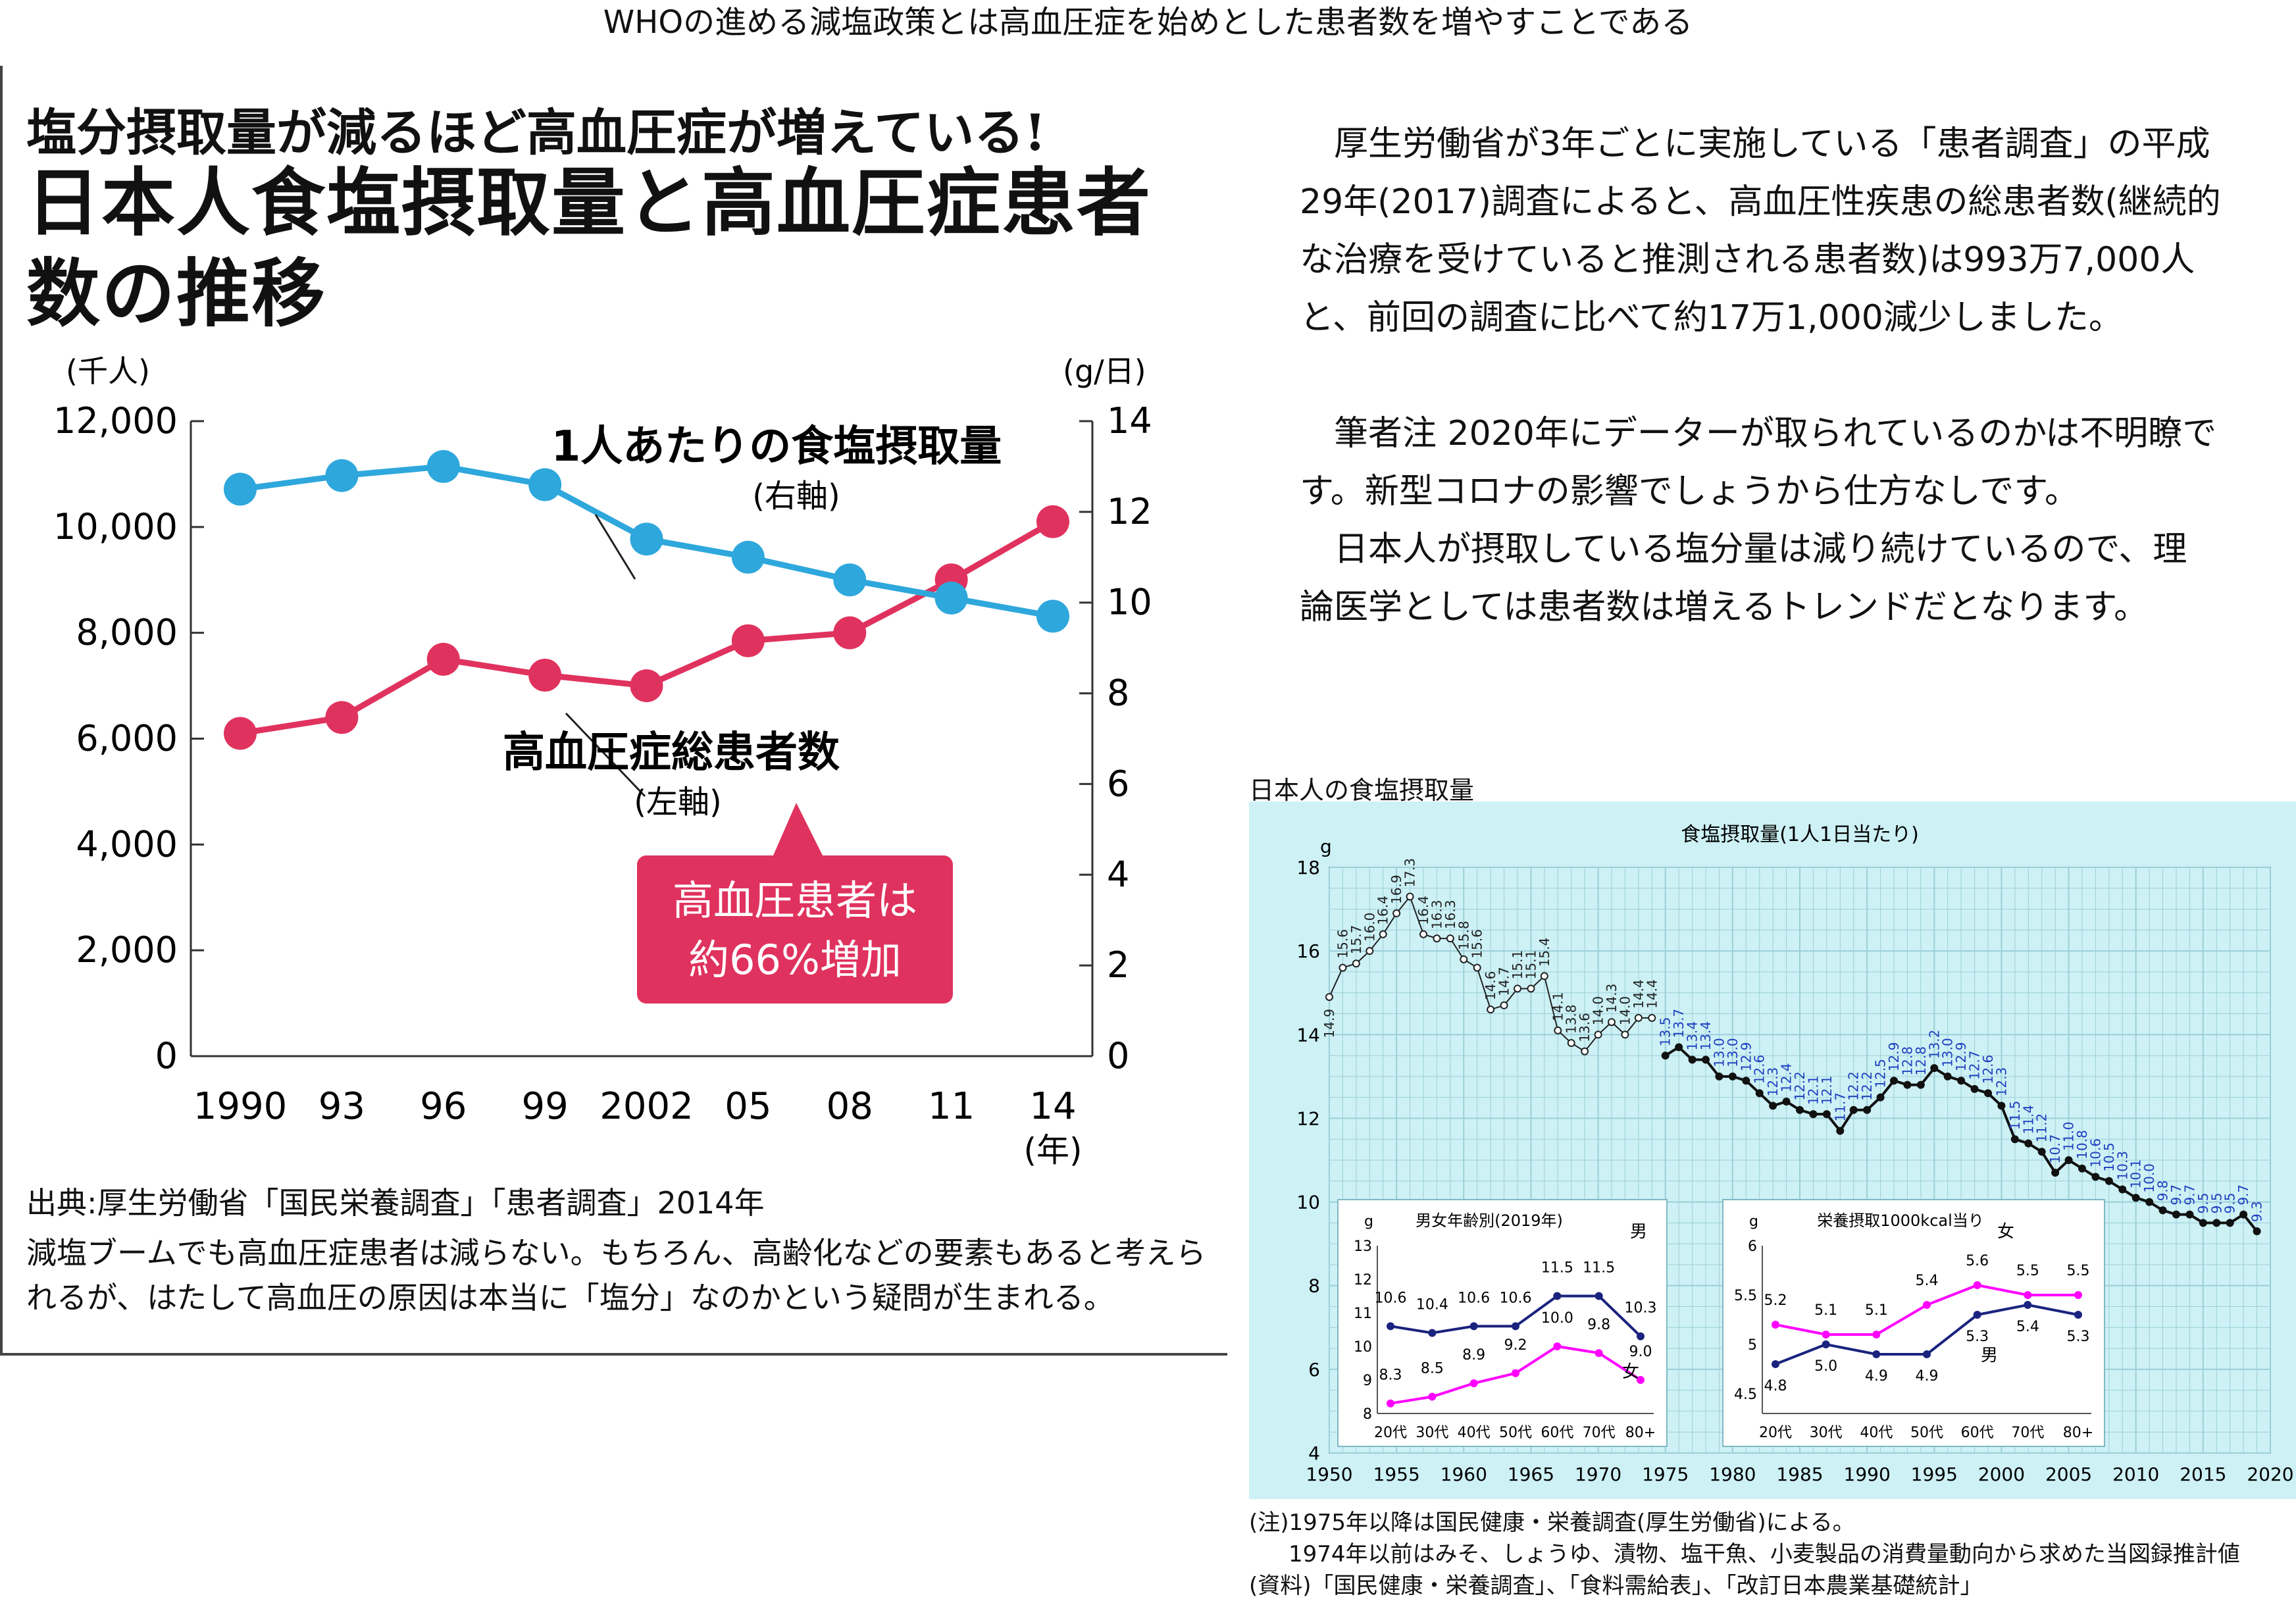 The image size is (2296, 1603). I want to click on main-x-tick: 1980, so click(1733, 1474).